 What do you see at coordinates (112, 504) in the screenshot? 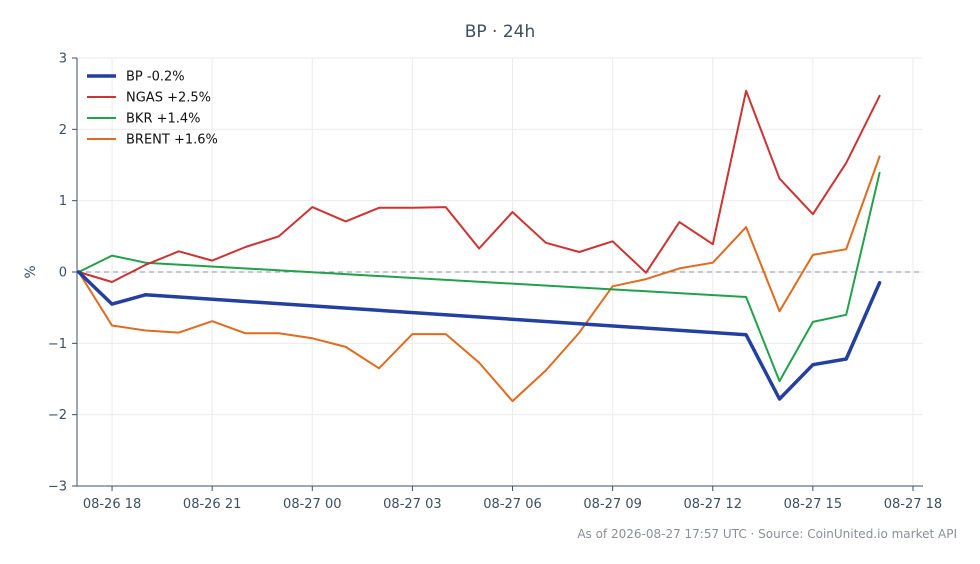
I see `x-tick-label: 08-26 18` at bounding box center [112, 504].